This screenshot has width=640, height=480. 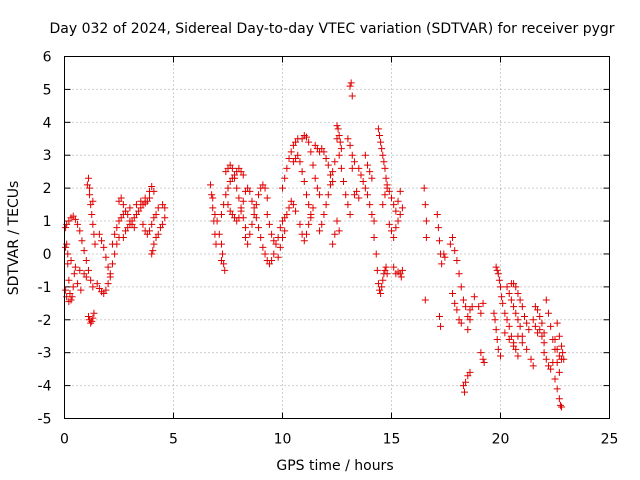 I want to click on x-axis-label: GPS time / hours, so click(x=334, y=466).